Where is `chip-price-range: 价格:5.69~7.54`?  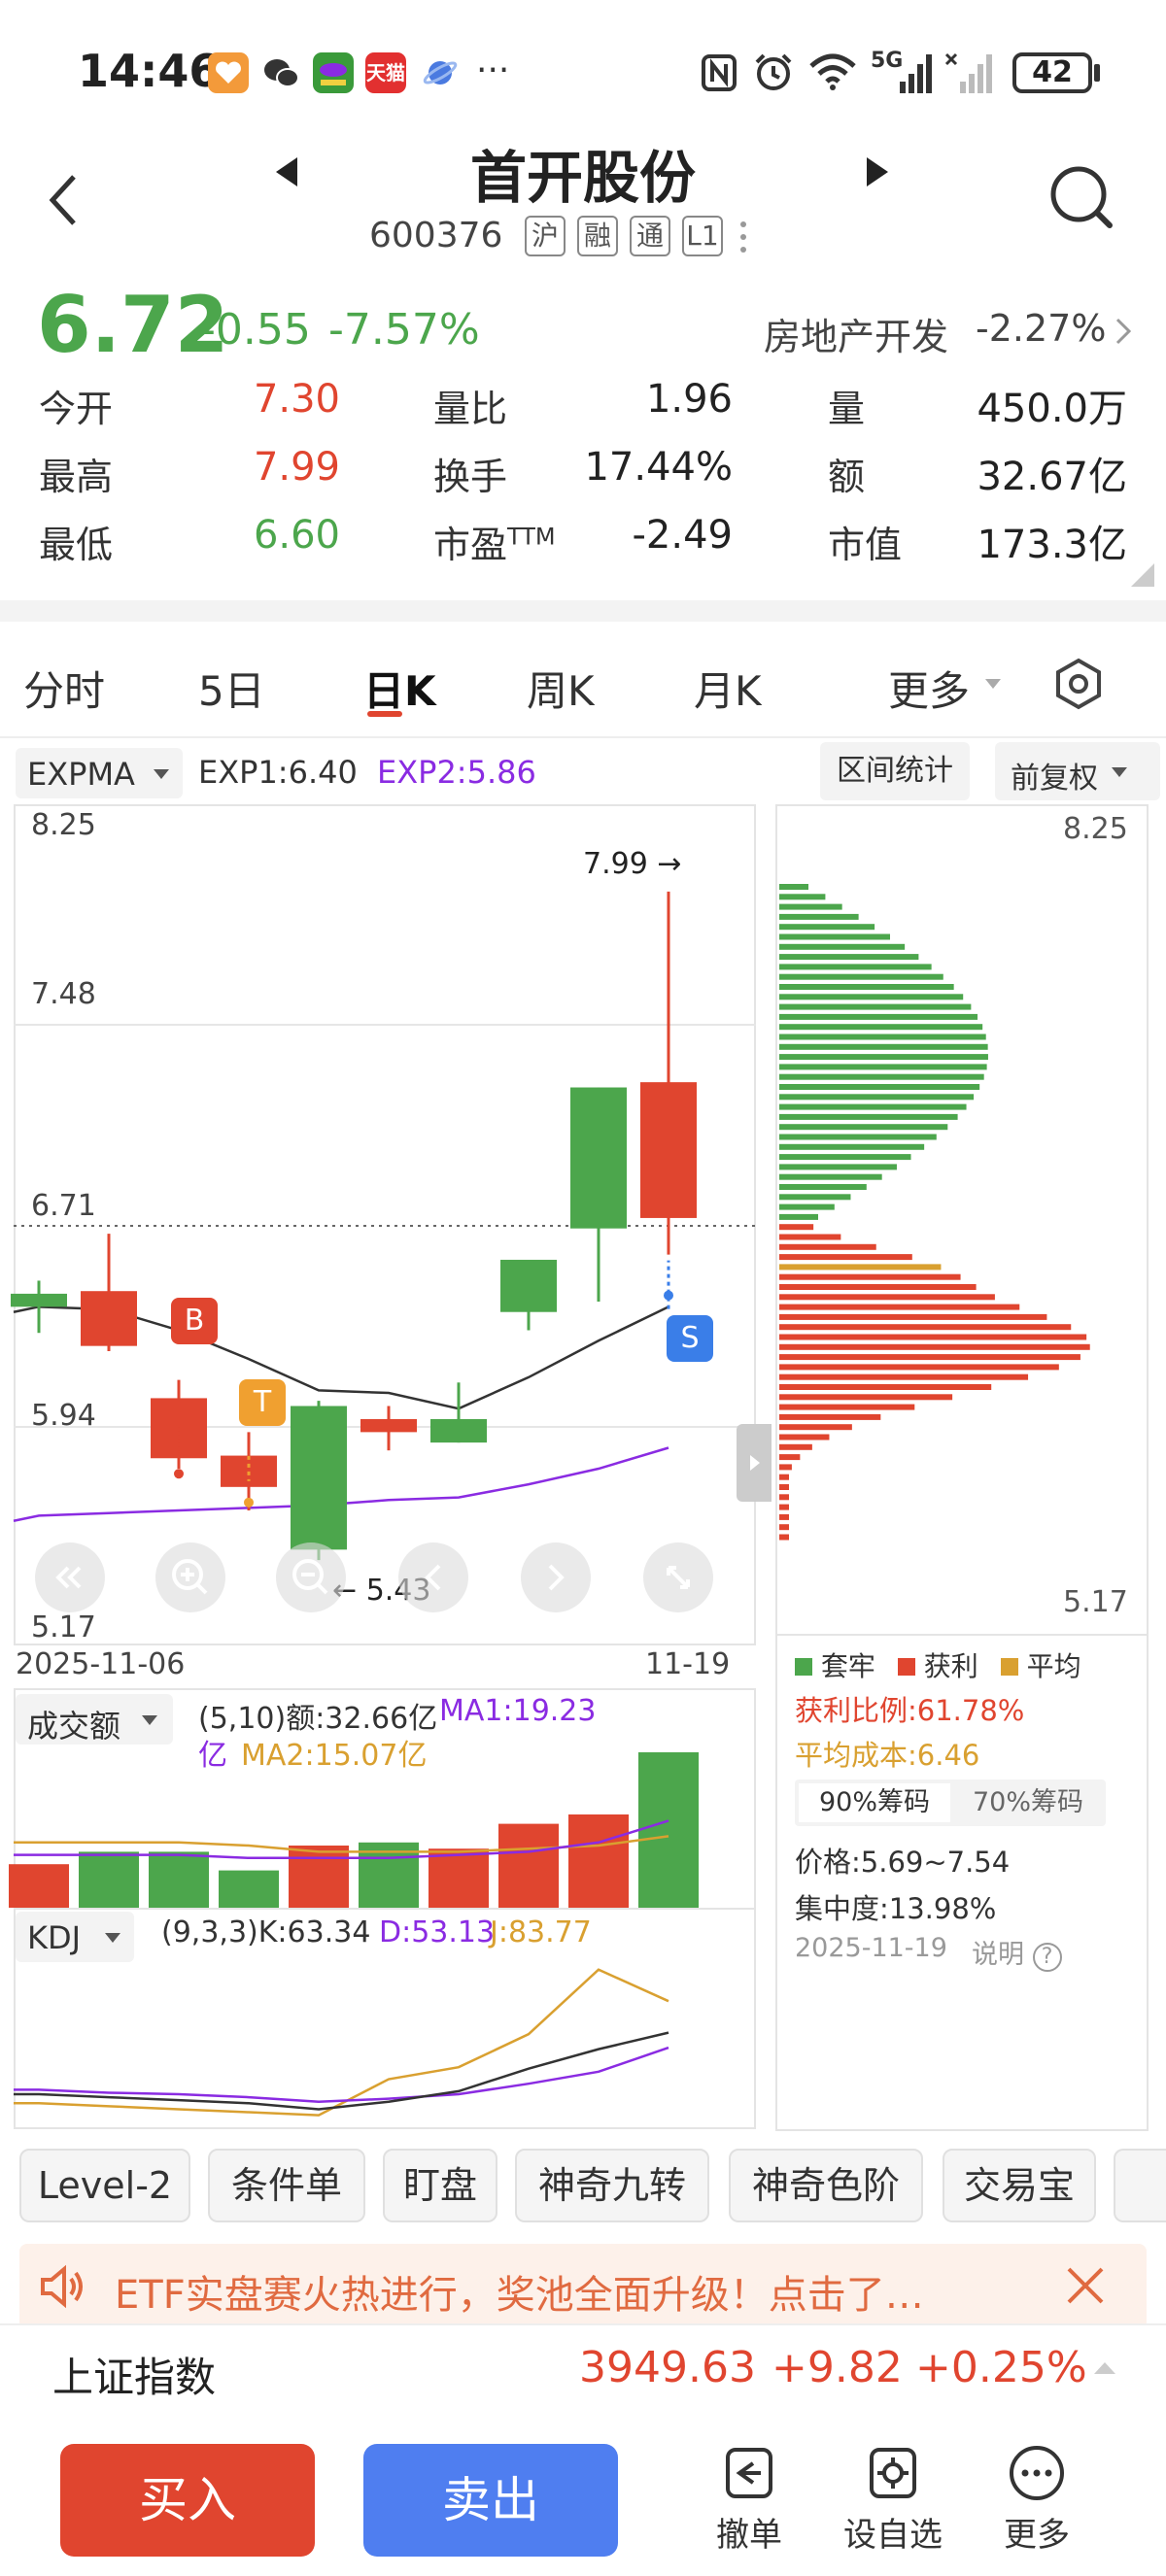 chip-price-range: 价格:5.69~7.54 is located at coordinates (903, 1862).